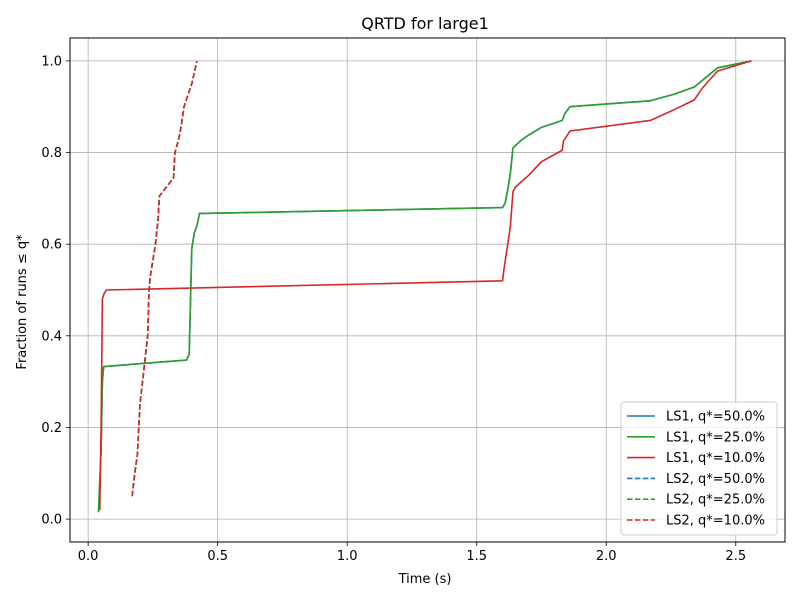  What do you see at coordinates (715, 458) in the screenshot?
I see `legend-label: LS1, q*=10.0%` at bounding box center [715, 458].